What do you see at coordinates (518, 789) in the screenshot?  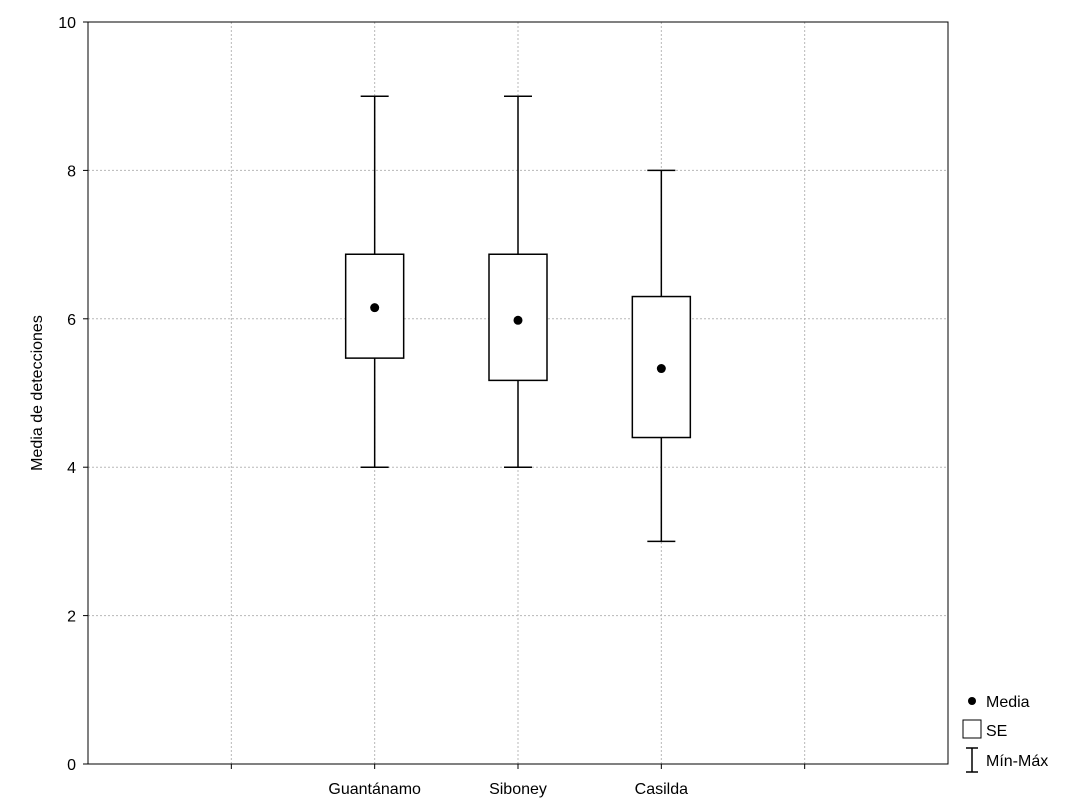 I see `x-tick-label: Siboney` at bounding box center [518, 789].